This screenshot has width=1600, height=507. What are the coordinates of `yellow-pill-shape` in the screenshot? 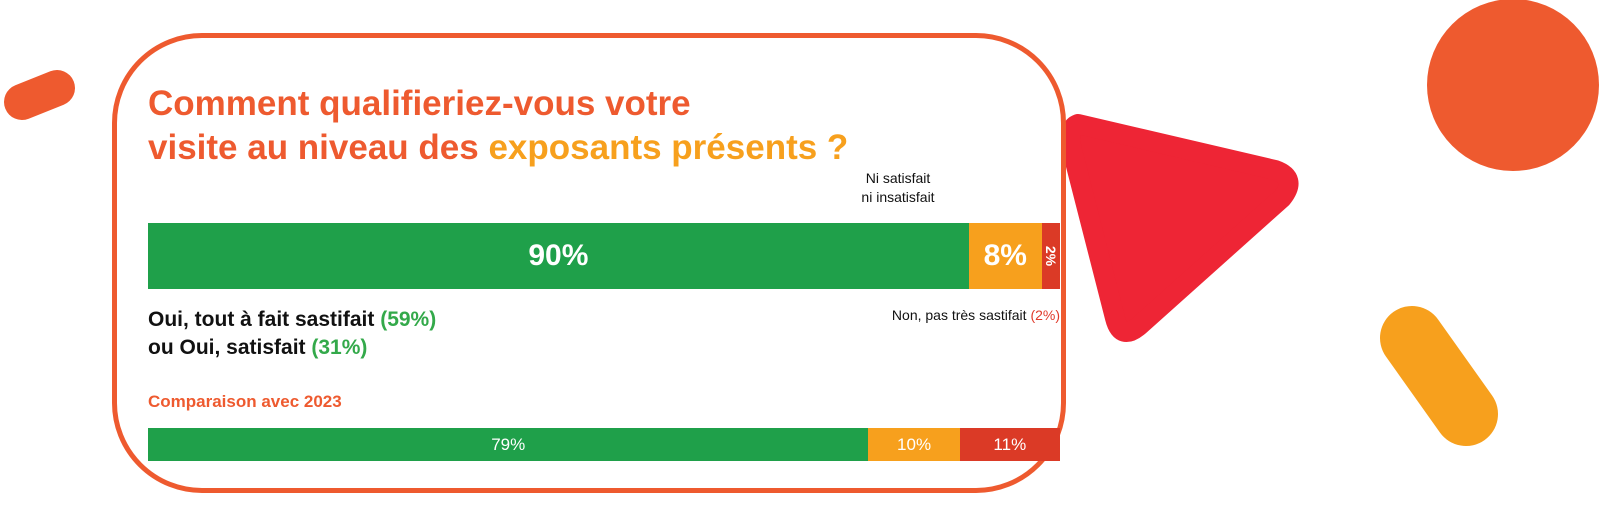 It's located at (1439, 376).